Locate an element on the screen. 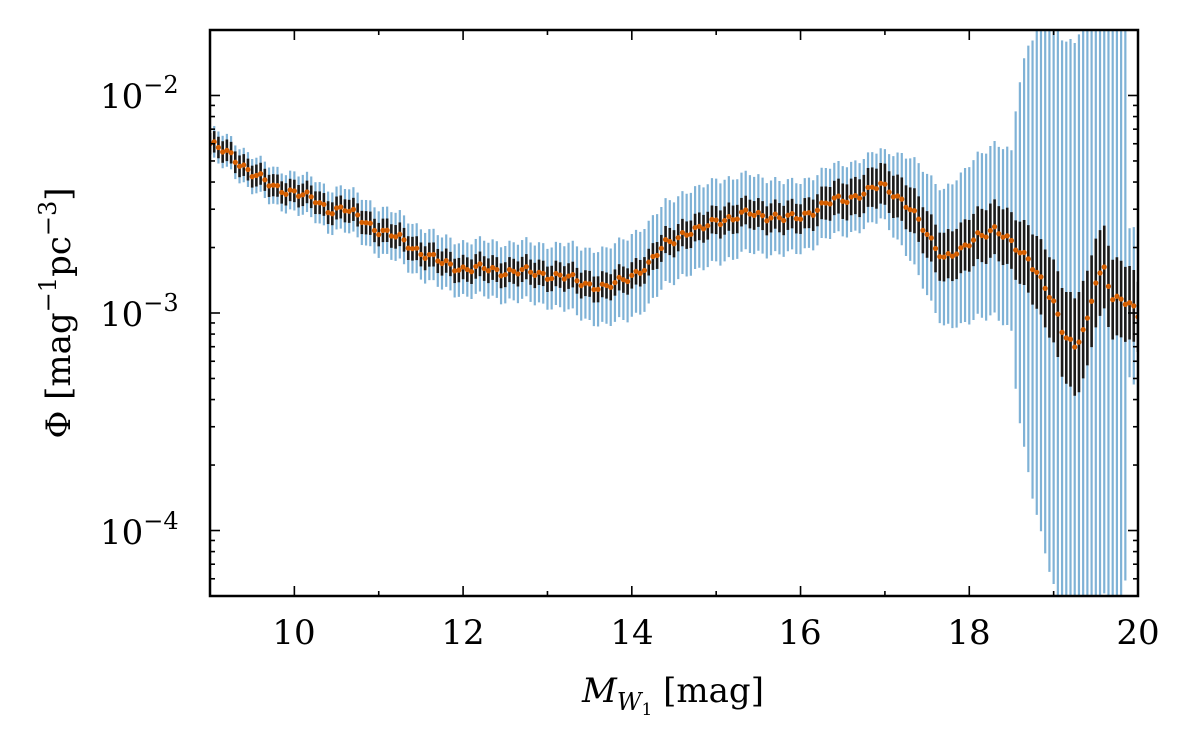 The height and width of the screenshot is (747, 1195). x-tick-label: 14 is located at coordinates (631, 633).